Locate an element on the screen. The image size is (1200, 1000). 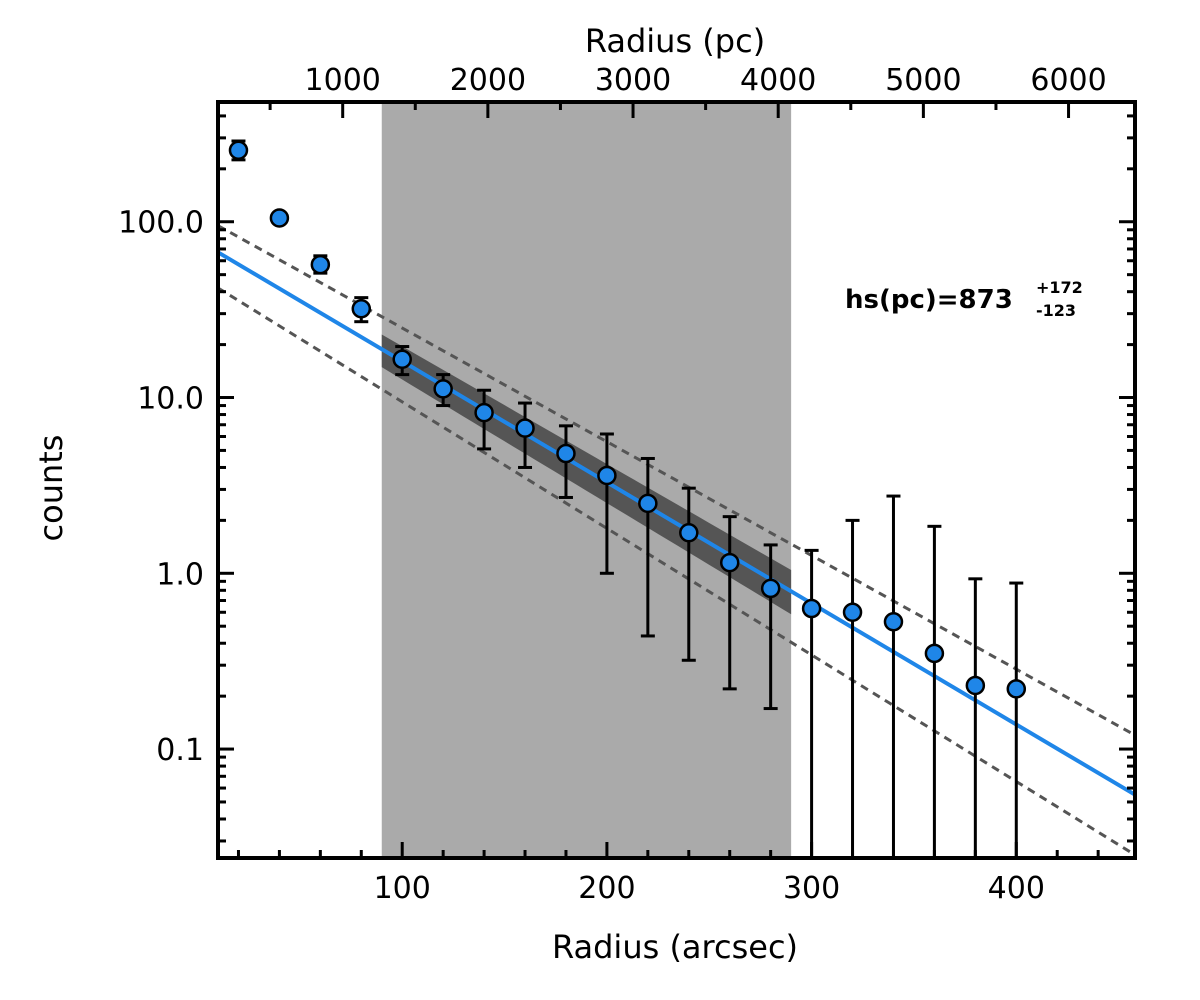
x-tick-label: 300 is located at coordinates (811, 888).